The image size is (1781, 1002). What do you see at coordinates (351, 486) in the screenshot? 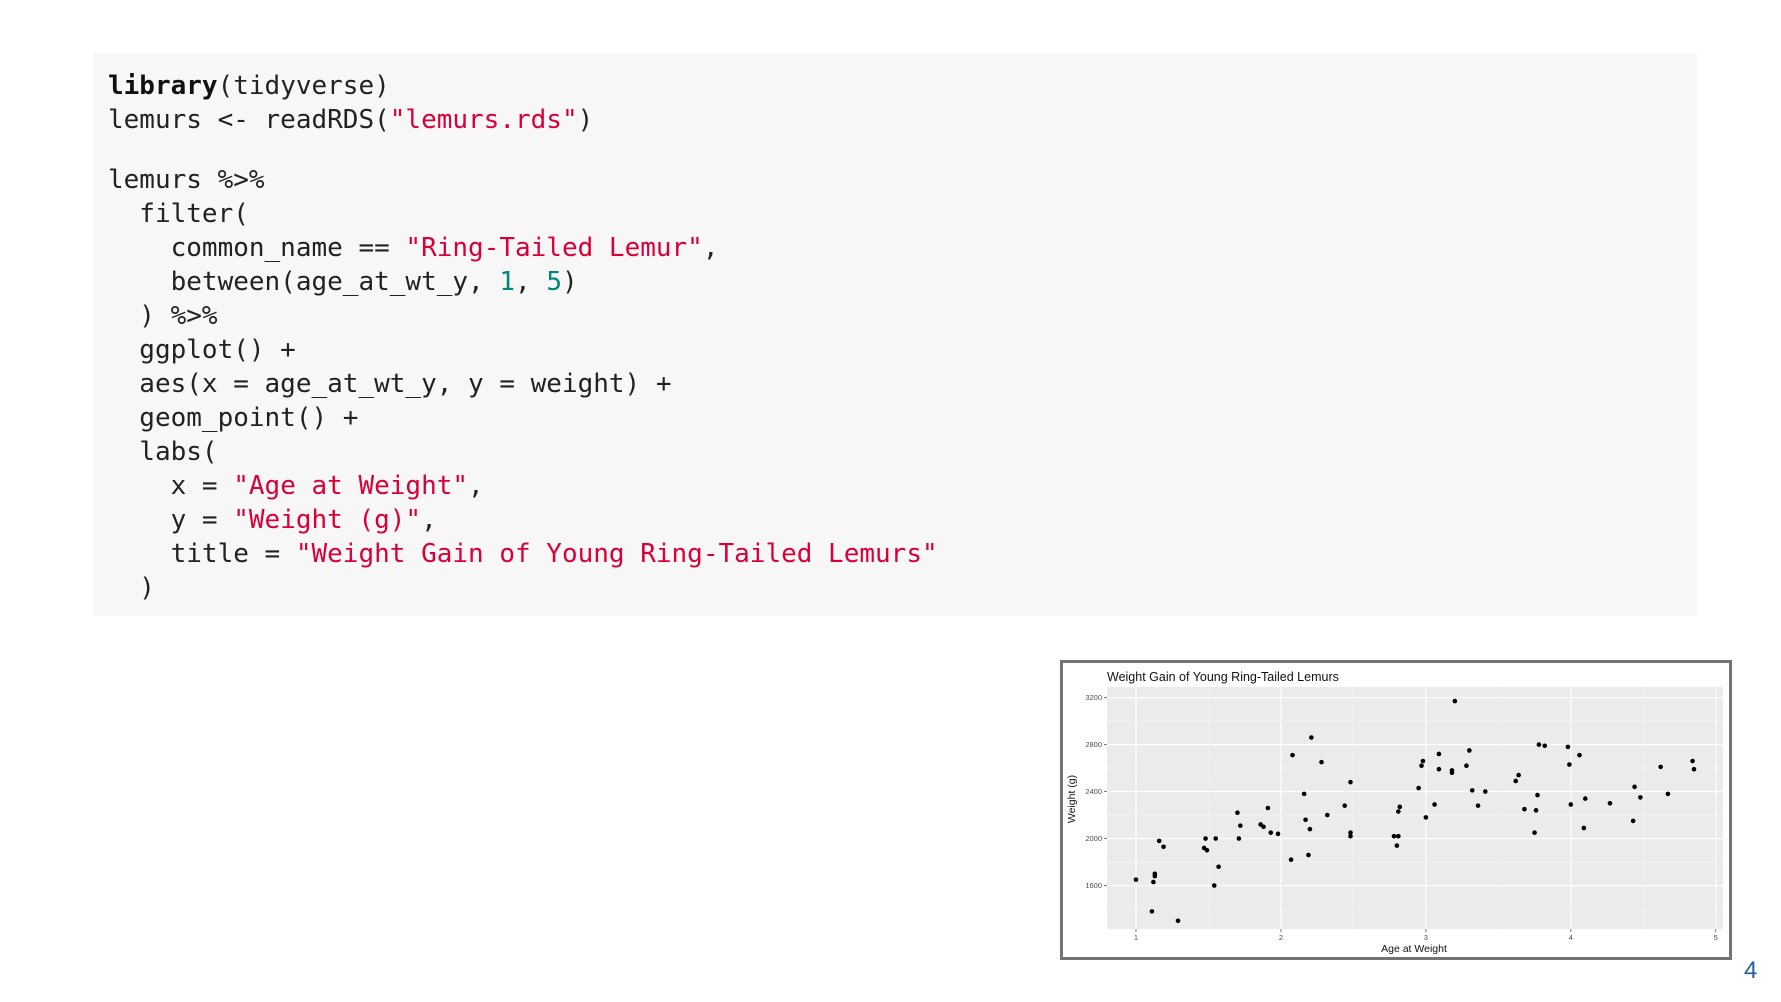
I see `code-token: "Age at Weight"` at bounding box center [351, 486].